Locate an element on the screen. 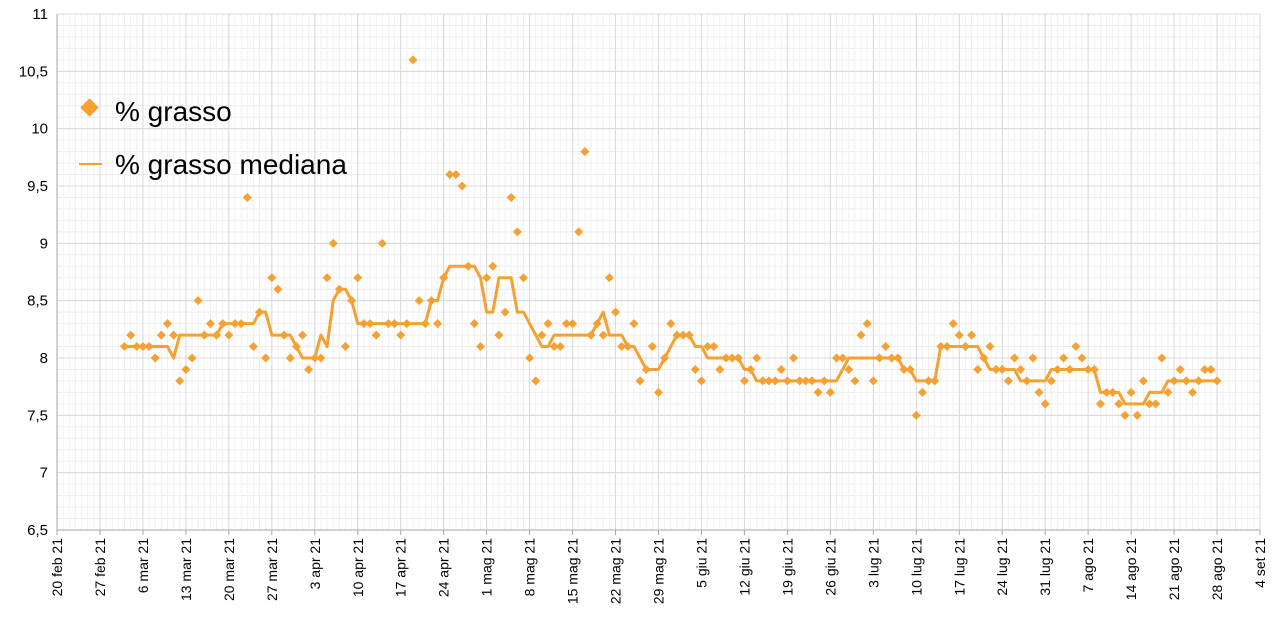  x-tick-label: 10 lug 21 is located at coordinates (916, 567).